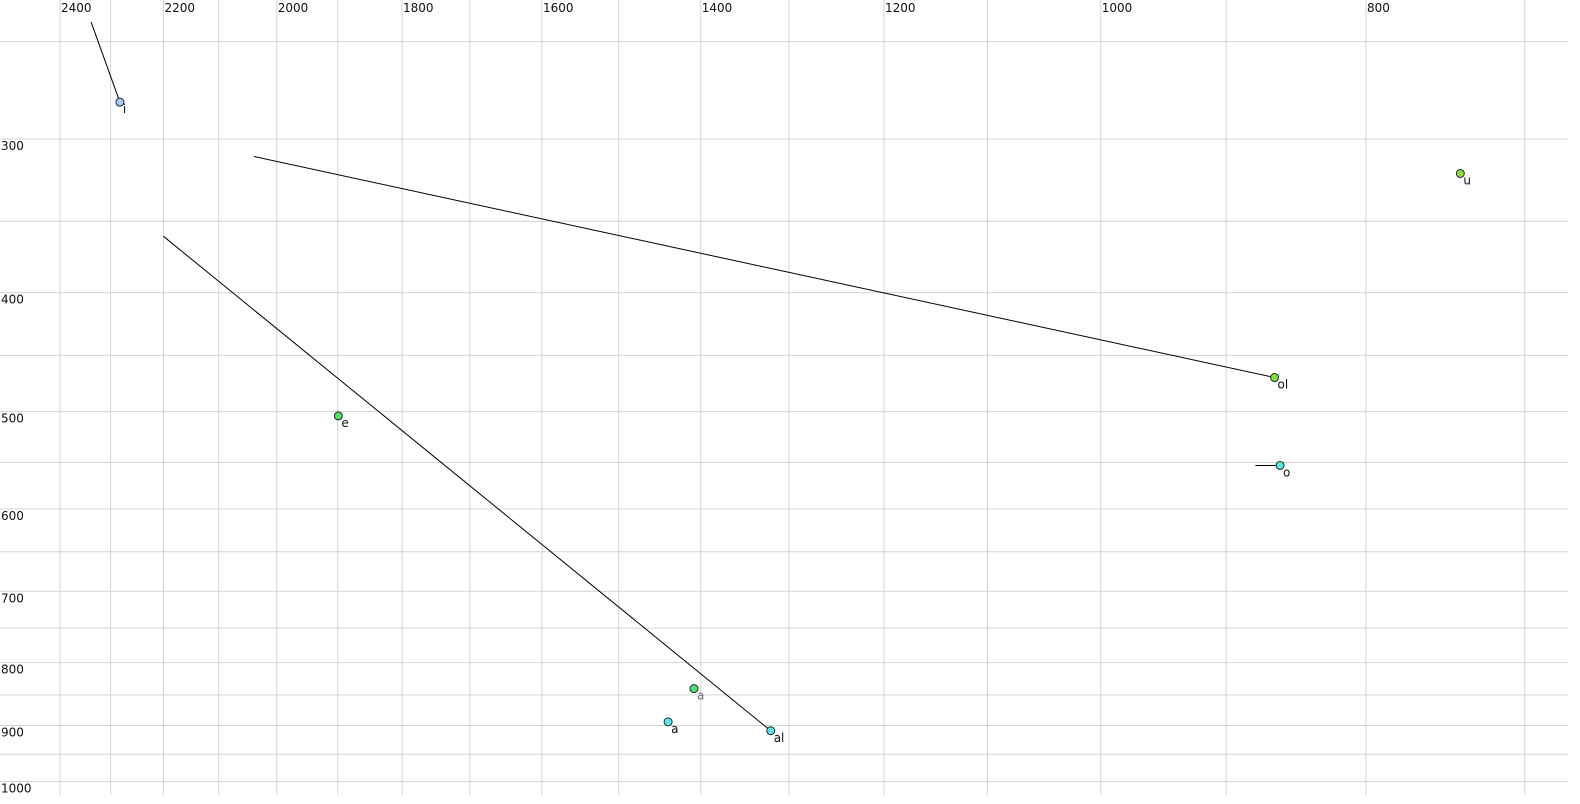  I want to click on vowel-label: ol, so click(1283, 385).